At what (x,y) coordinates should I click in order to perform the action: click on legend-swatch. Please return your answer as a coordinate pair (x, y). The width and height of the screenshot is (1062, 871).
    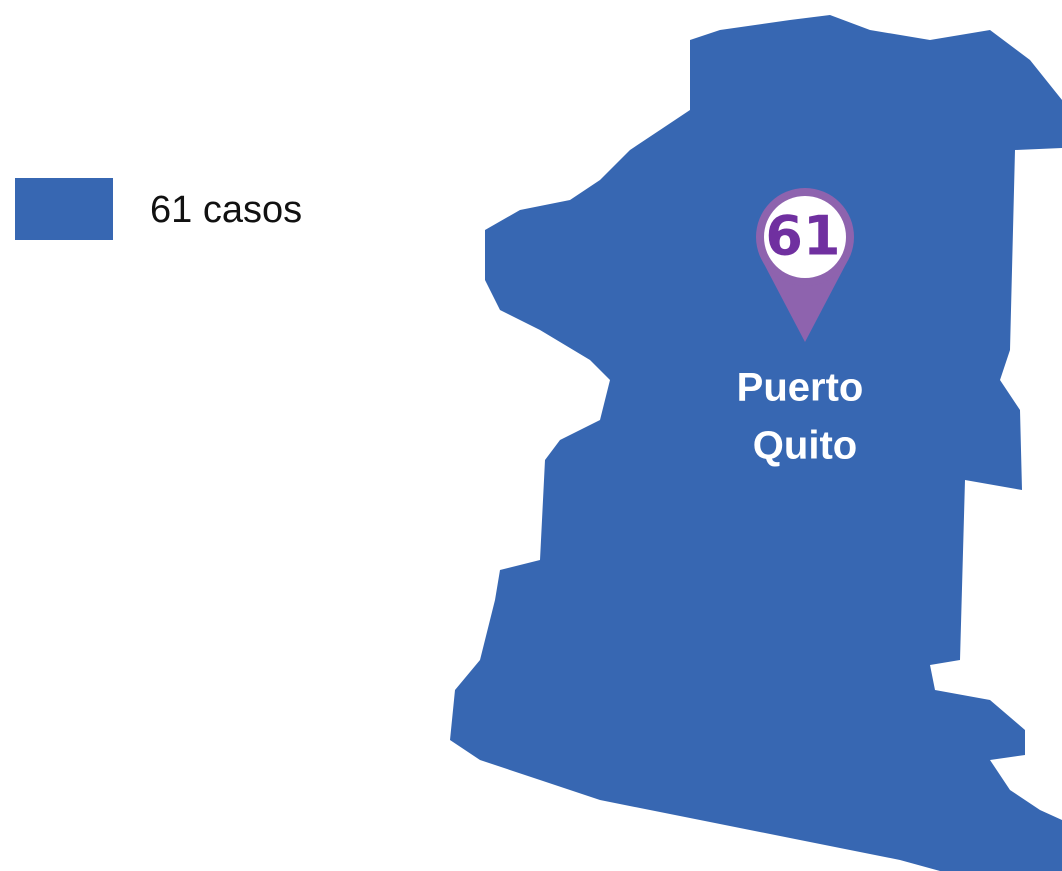
    Looking at the image, I should click on (64, 209).